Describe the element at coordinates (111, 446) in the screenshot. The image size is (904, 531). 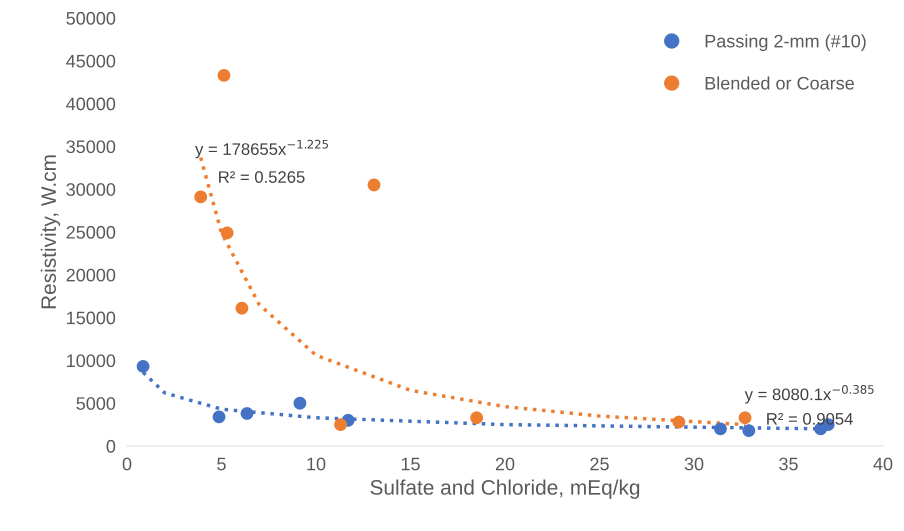
I see `y-tick-label: 0` at that location.